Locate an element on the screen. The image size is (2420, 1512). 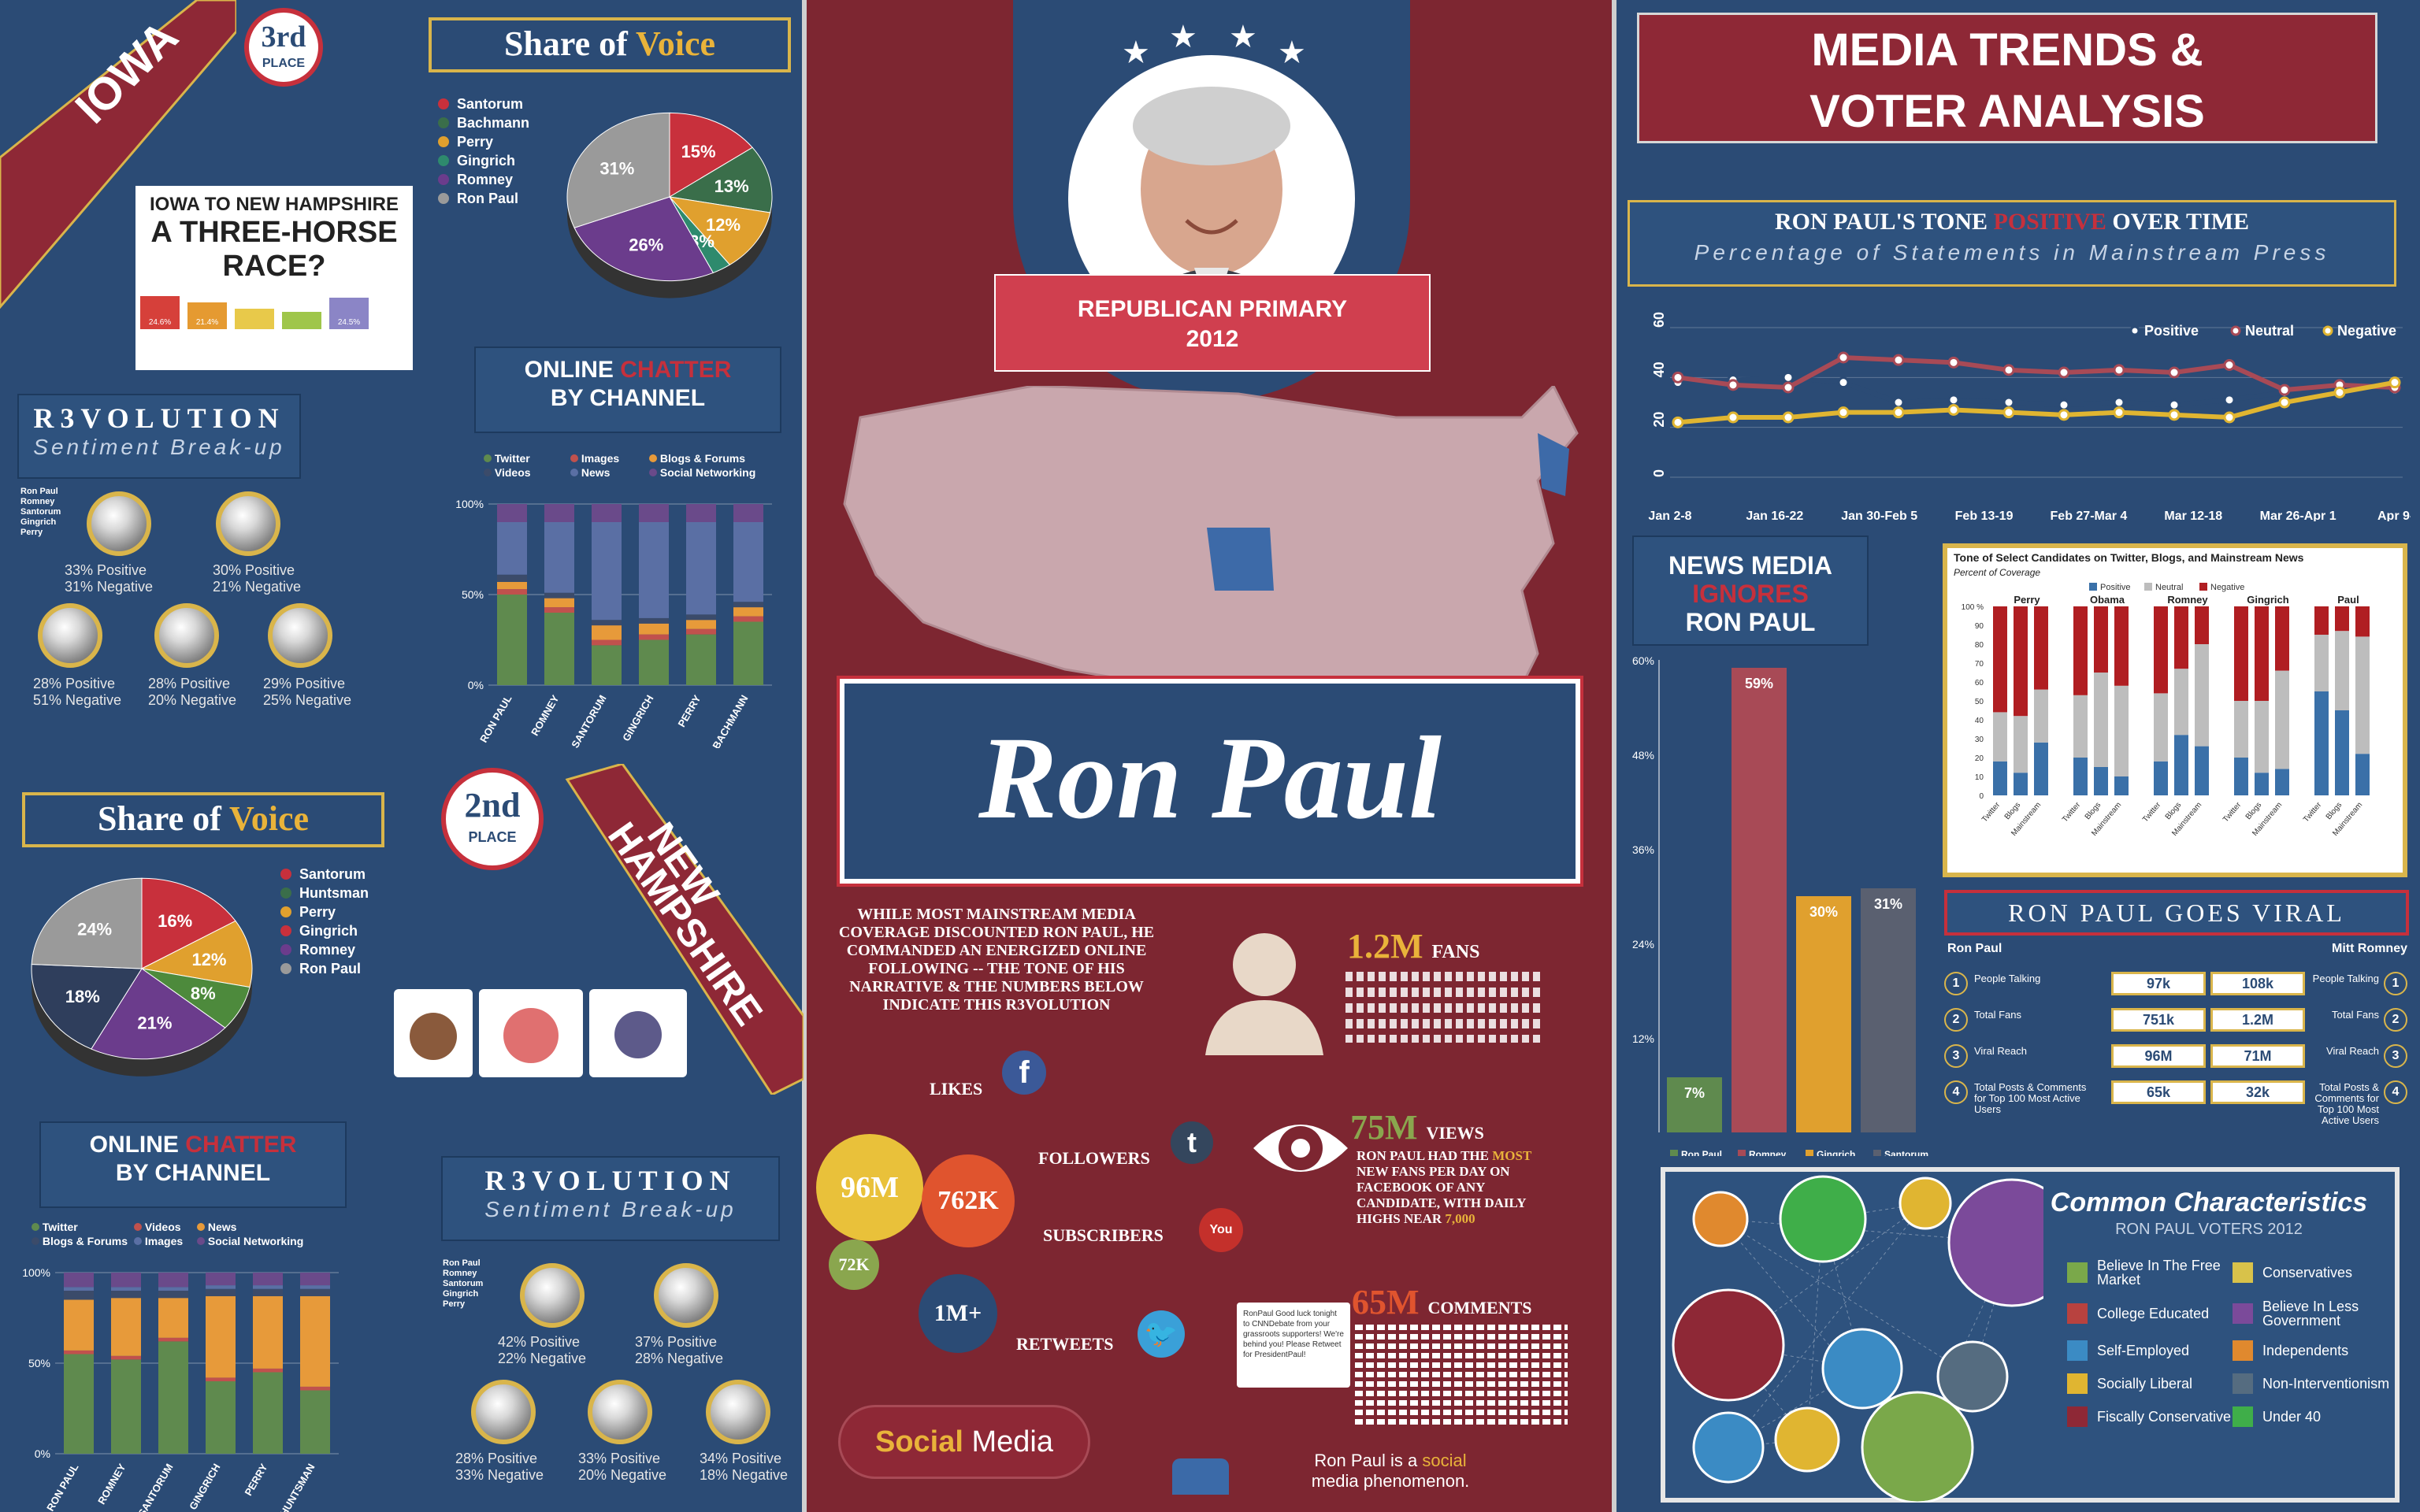
y-tick: 70 is located at coordinates (1980, 664).